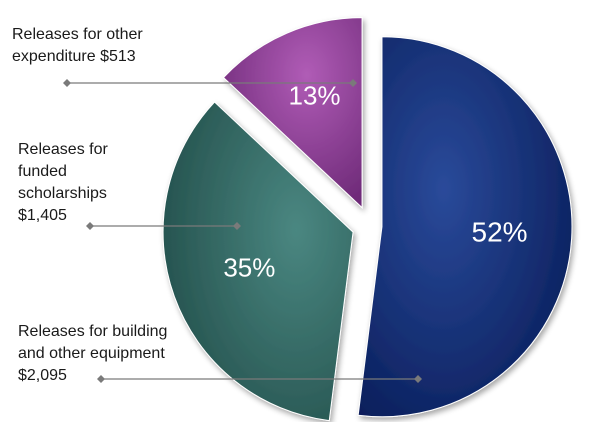 This screenshot has width=602, height=422. I want to click on leader-funded-scholarships-start-marker, so click(90, 226).